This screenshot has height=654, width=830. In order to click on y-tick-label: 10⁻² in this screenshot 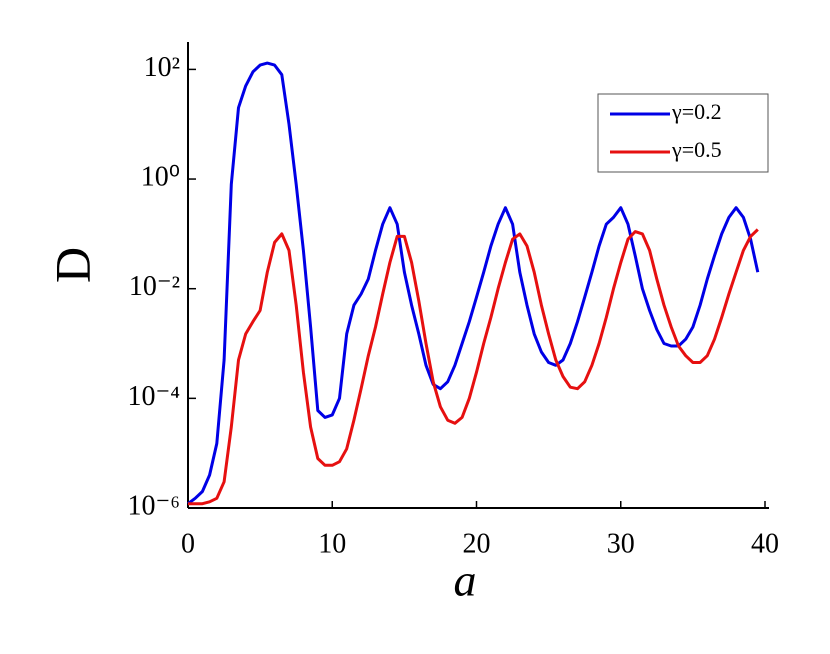, I will do `click(154, 286)`.